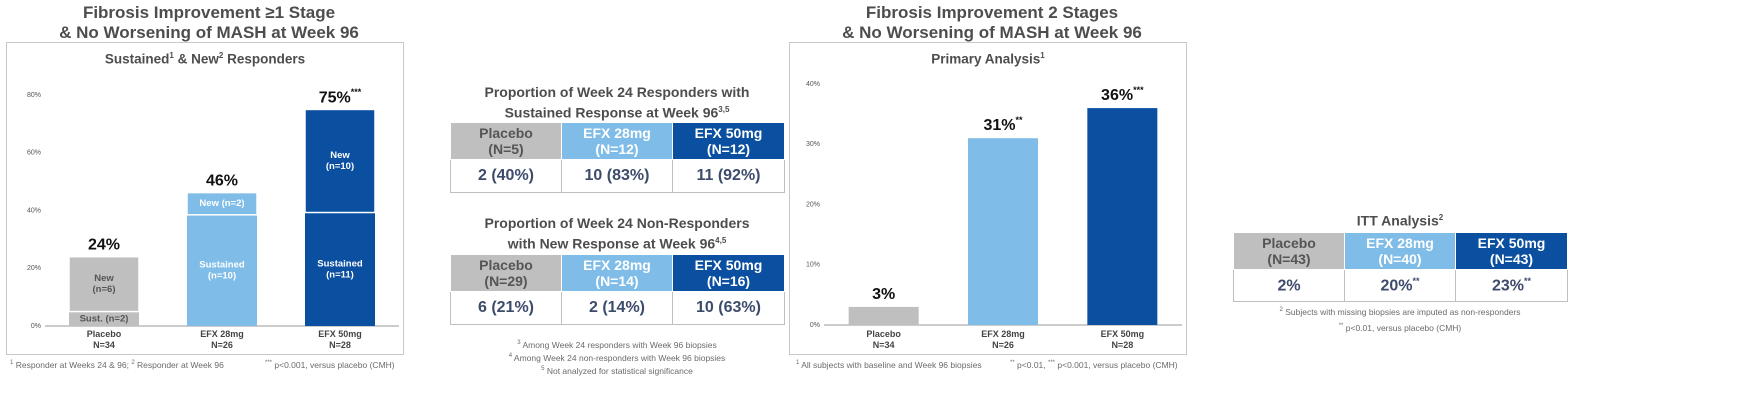  Describe the element at coordinates (340, 274) in the screenshot. I see `segment-label-line1: (n=11)` at that location.